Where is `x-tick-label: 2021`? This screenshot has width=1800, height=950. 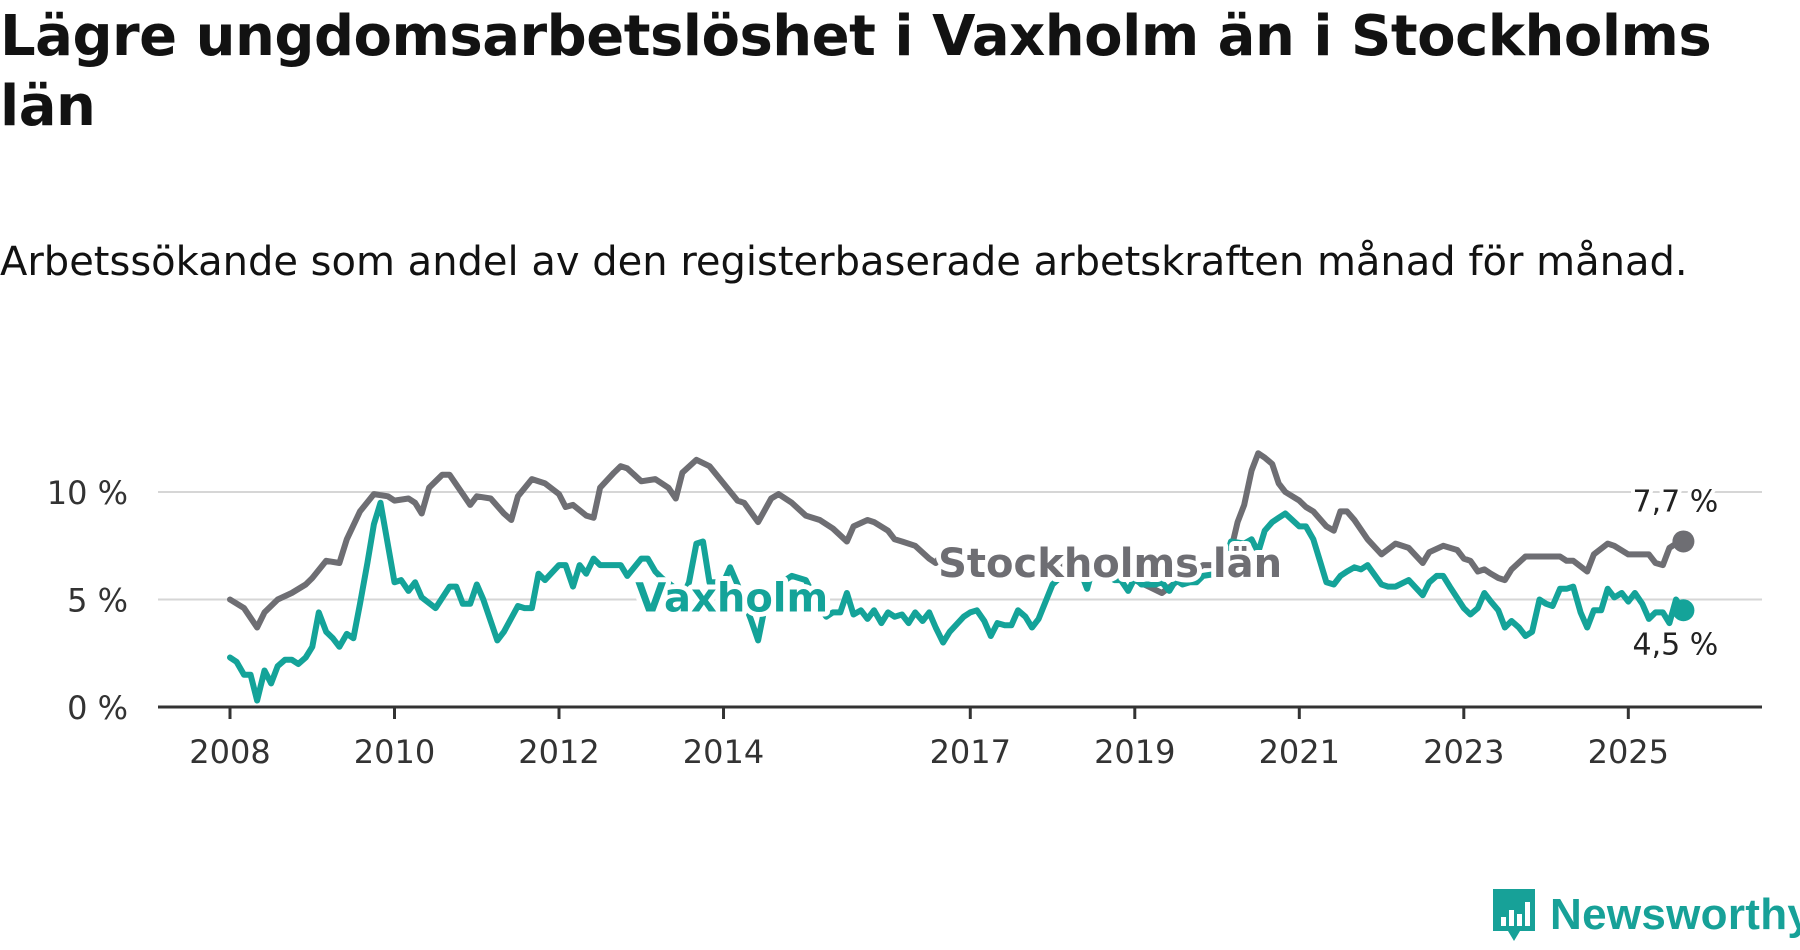 x-tick-label: 2021 is located at coordinates (1299, 752).